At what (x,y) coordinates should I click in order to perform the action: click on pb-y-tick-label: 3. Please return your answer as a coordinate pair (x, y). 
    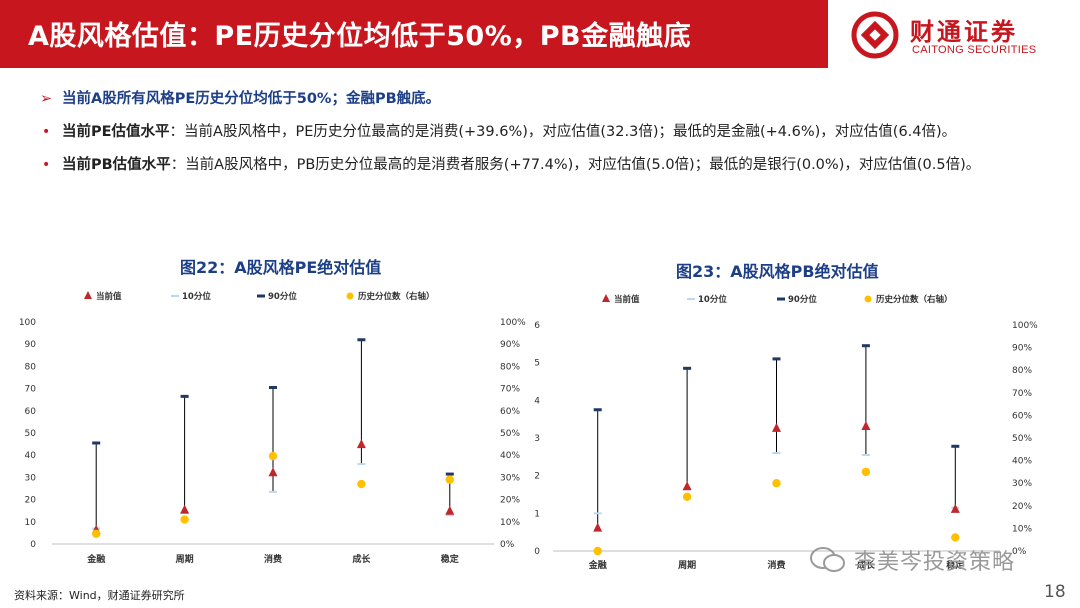
    Looking at the image, I should click on (537, 439).